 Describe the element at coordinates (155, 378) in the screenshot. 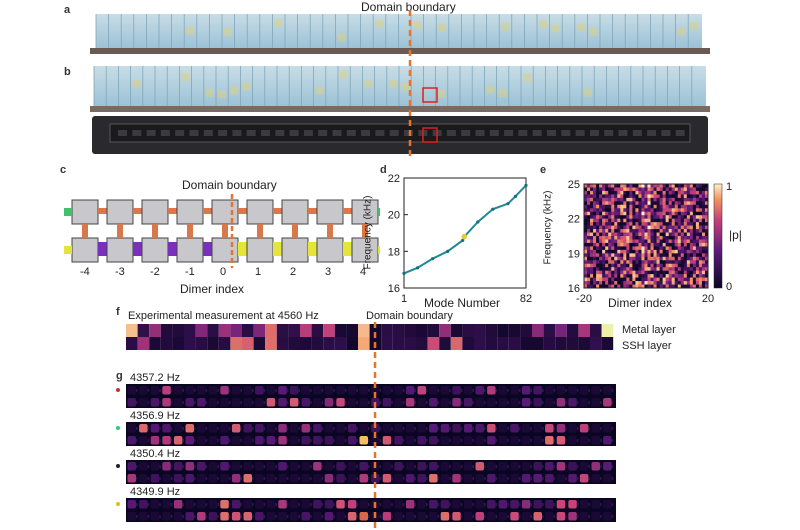

I see `g-mode-label: 4357.2 Hz` at that location.